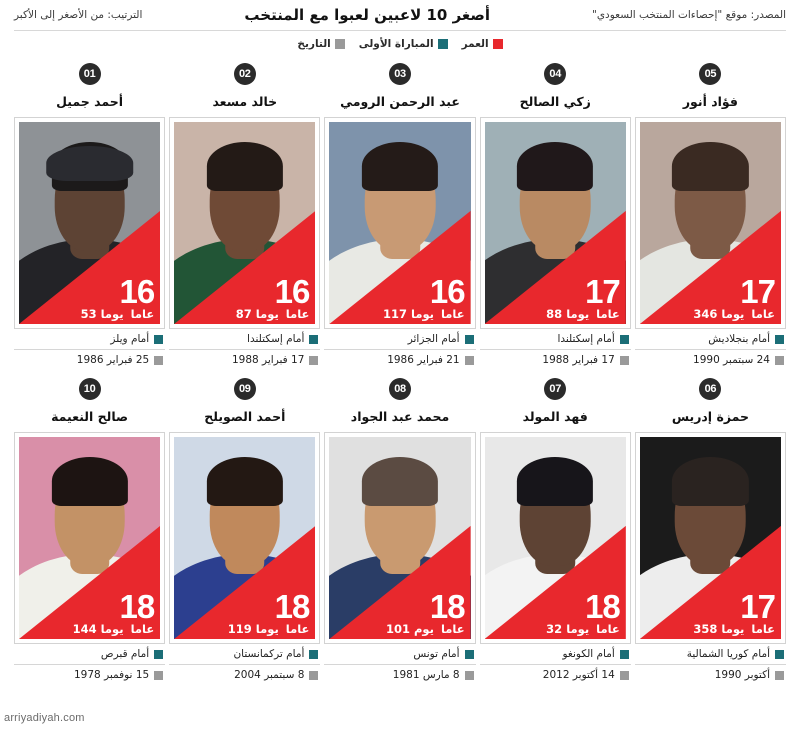 Image resolution: width=800 pixels, height=732 pixels. What do you see at coordinates (555, 223) in the screenshot?
I see `player-photo: 17 عاما يوما 88` at bounding box center [555, 223].